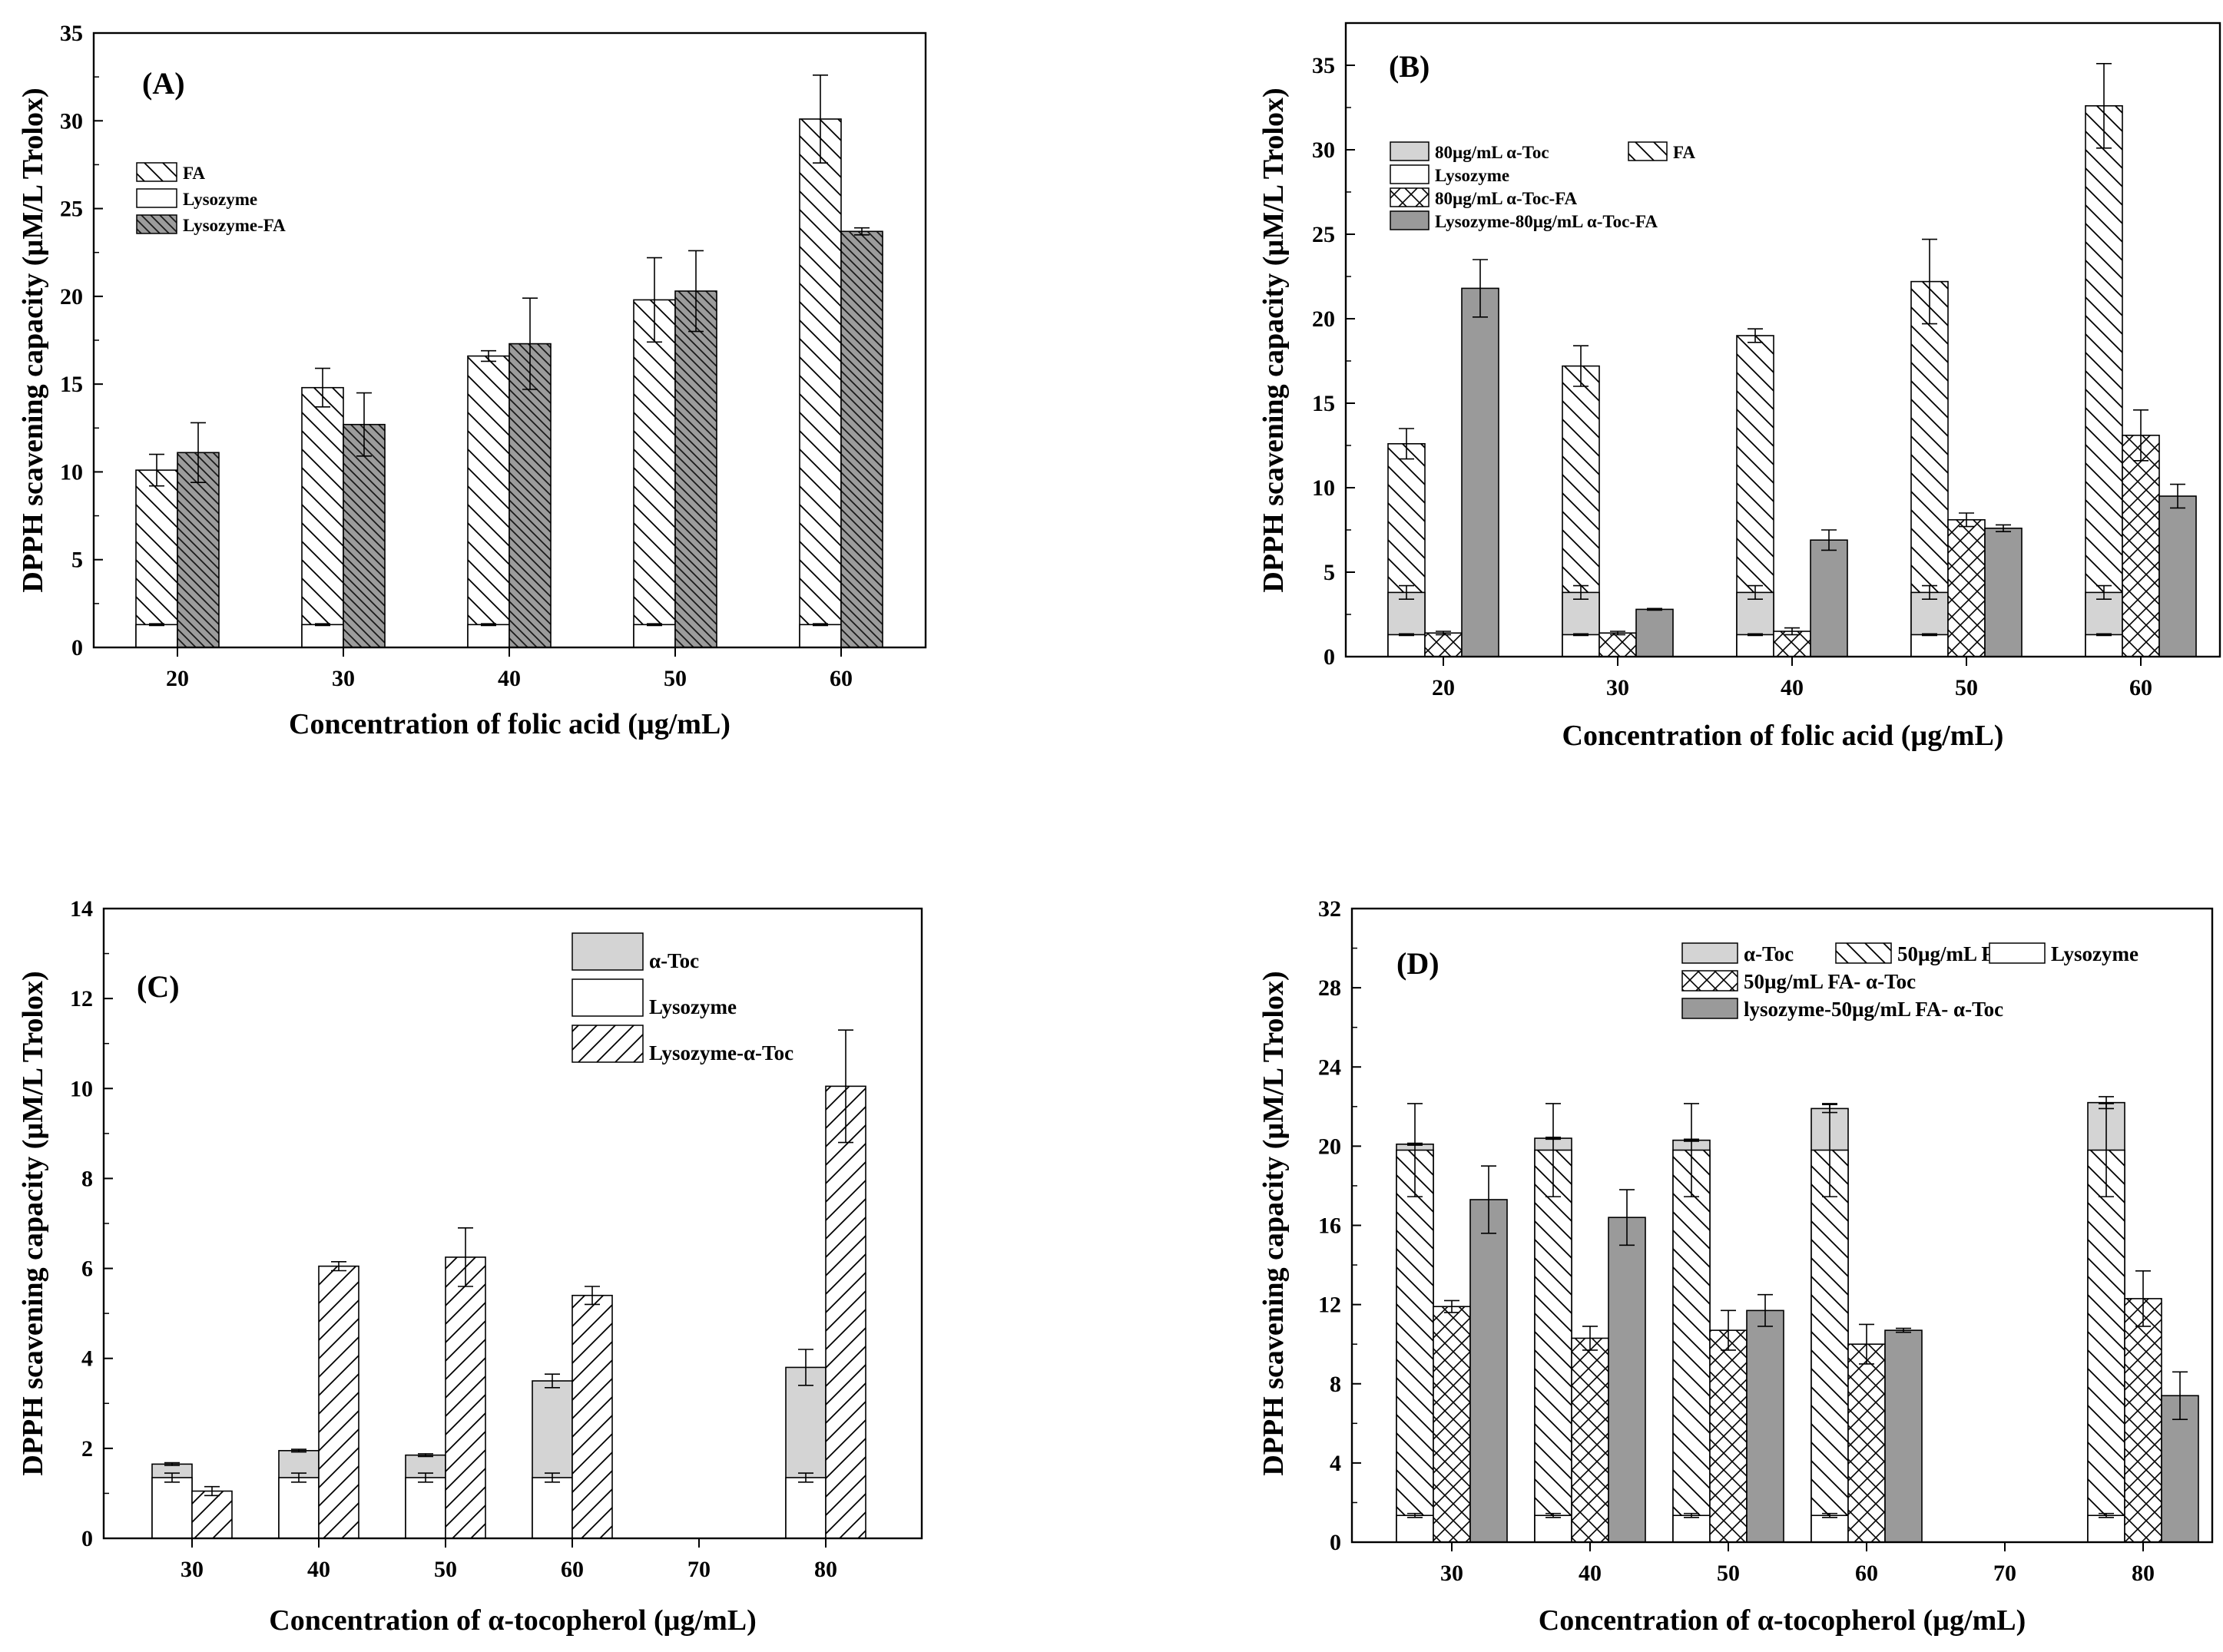  I want to click on bar-d-s4-c3, so click(1903, 1436).